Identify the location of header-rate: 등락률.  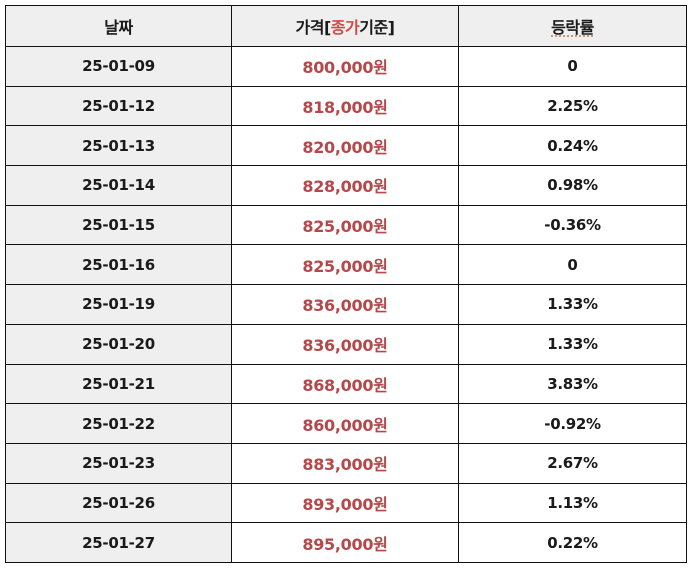
(572, 26).